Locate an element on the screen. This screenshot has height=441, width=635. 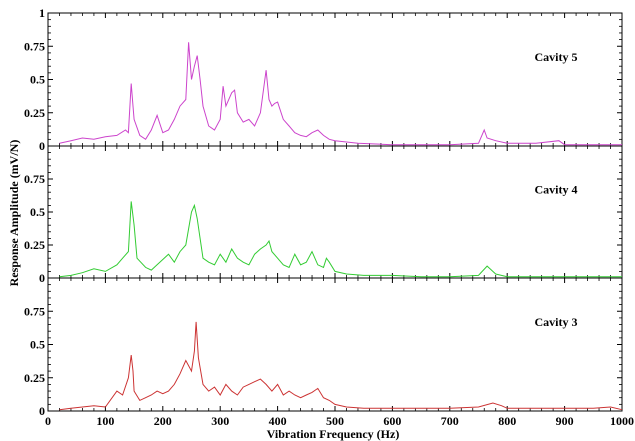
x-tick-label: 100 is located at coordinates (105, 421).